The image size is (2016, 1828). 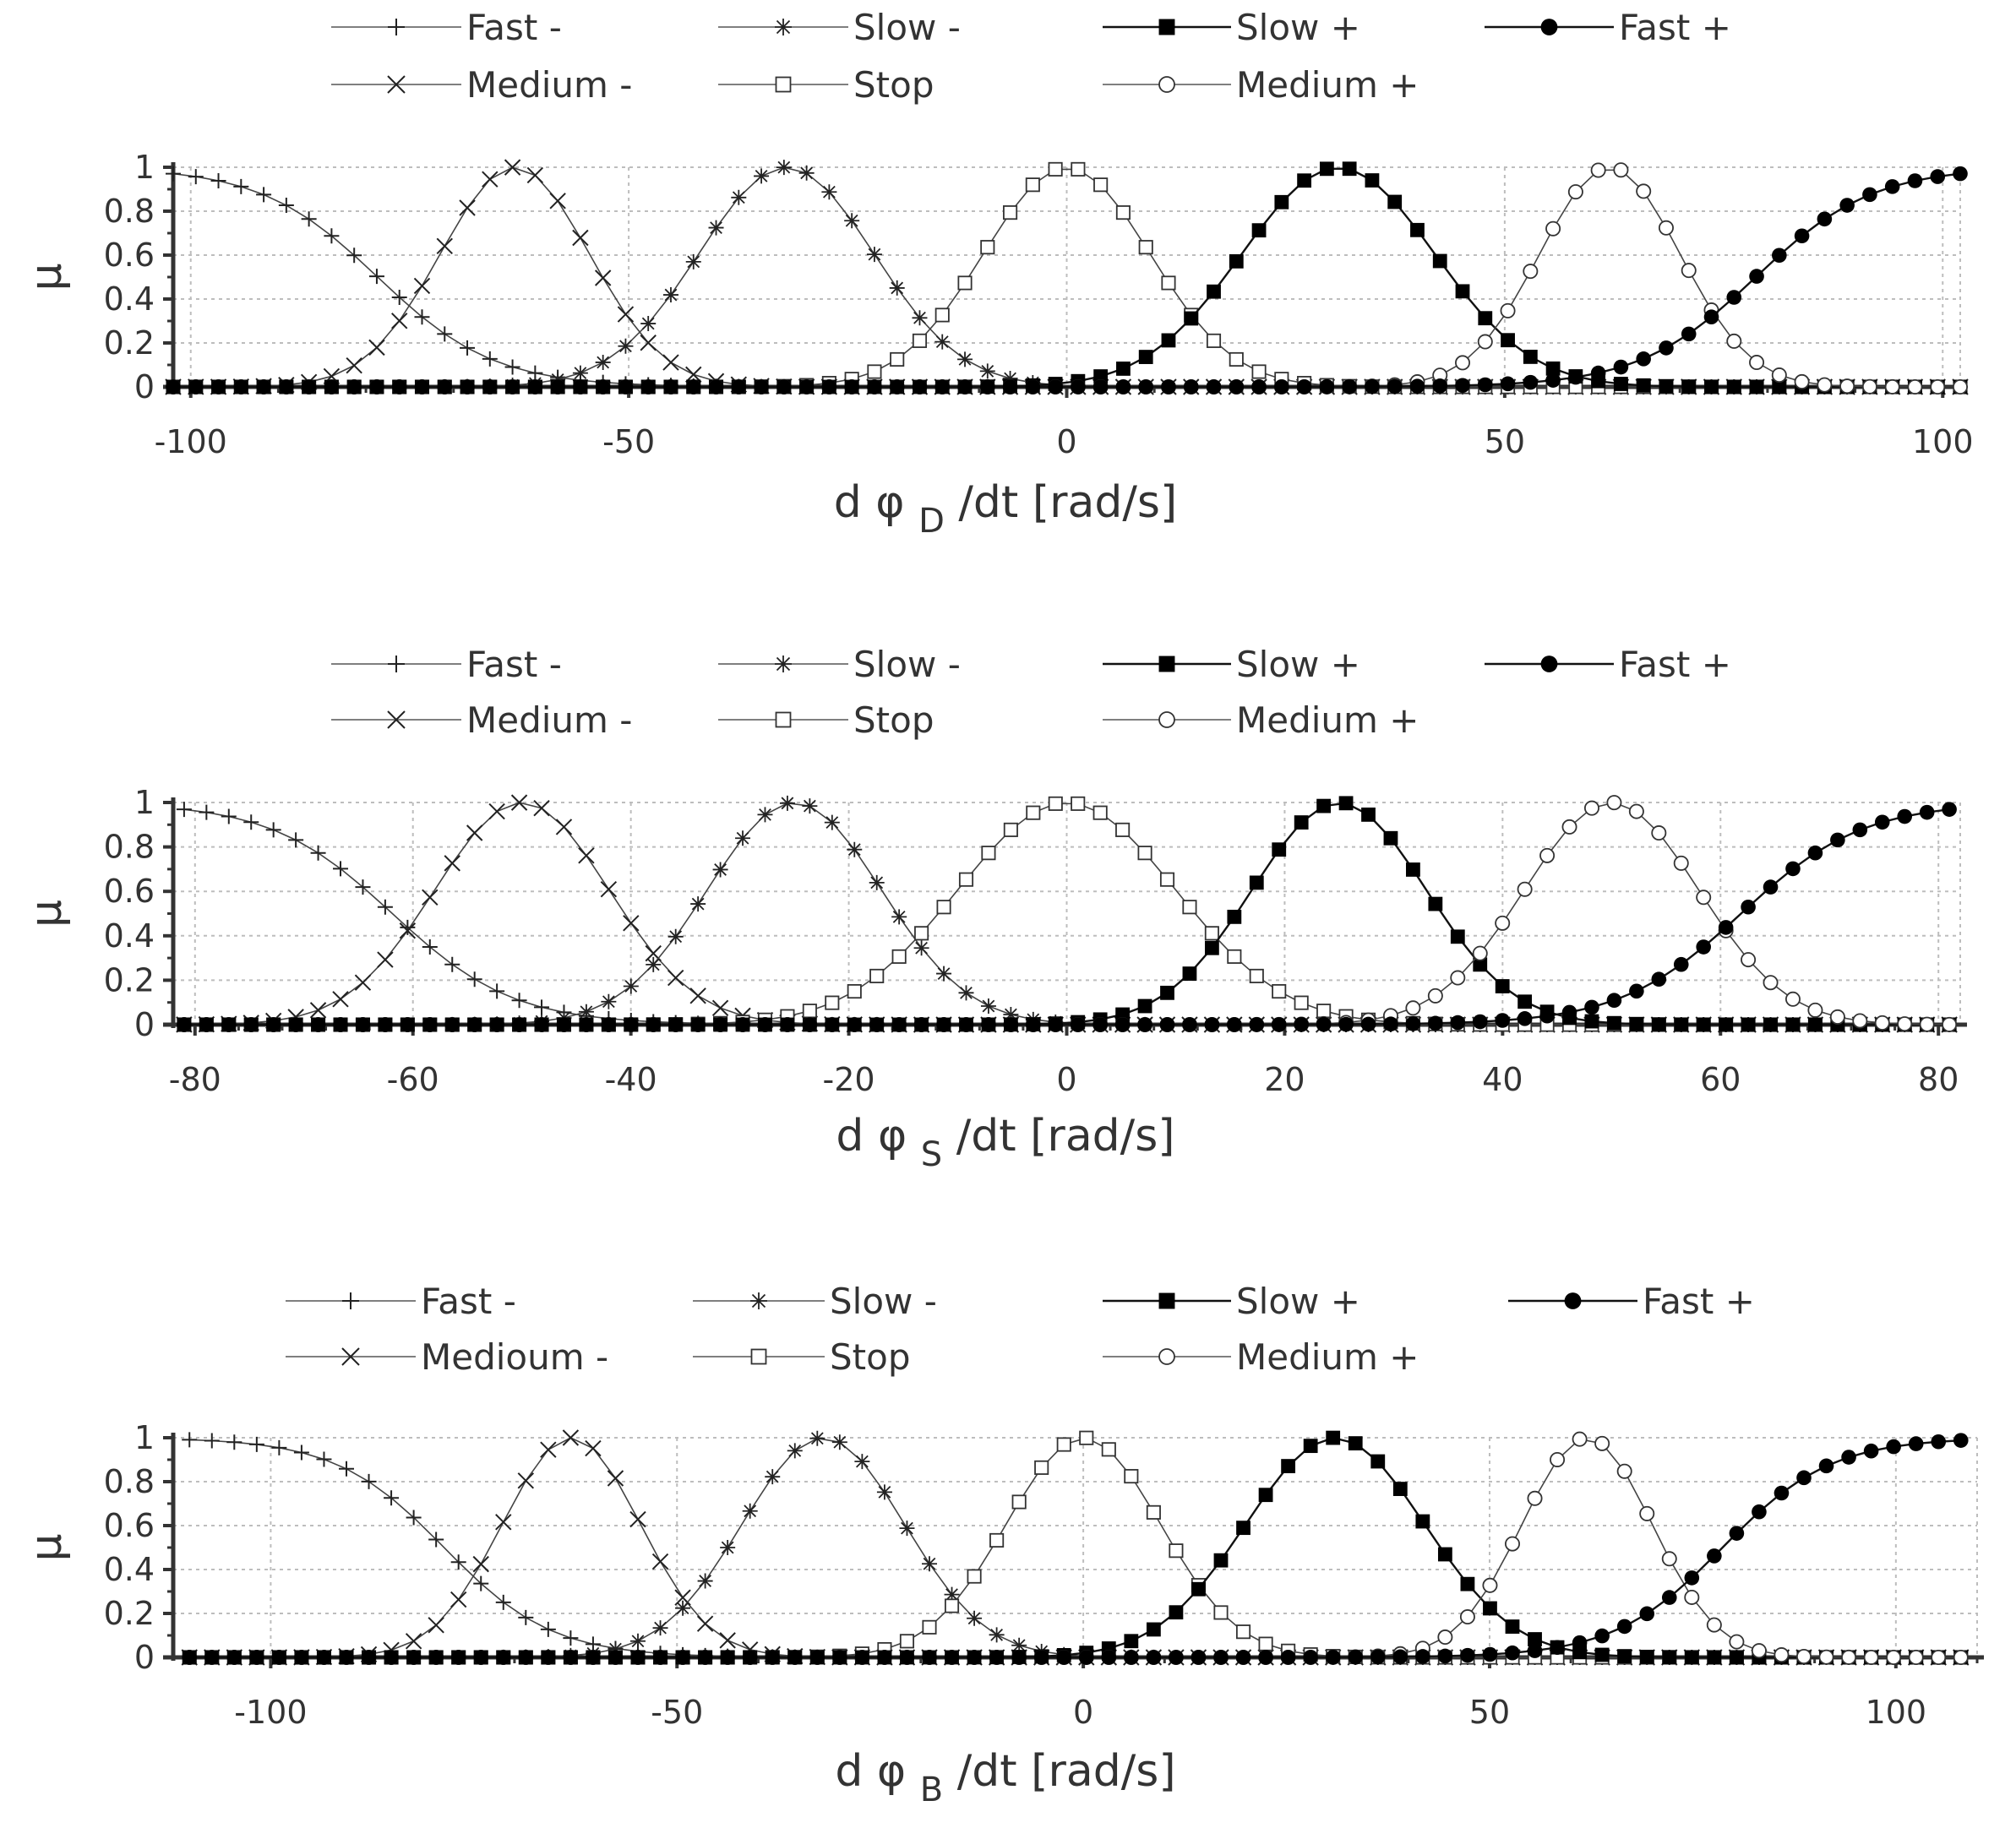 I want to click on series-line, so click(x=1075, y=1547).